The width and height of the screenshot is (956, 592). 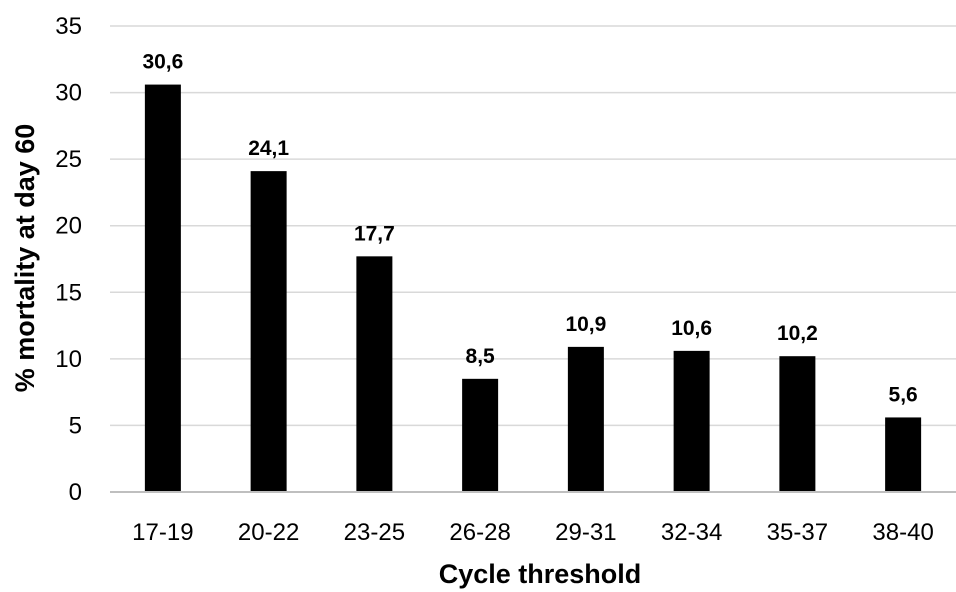 What do you see at coordinates (68, 259) in the screenshot?
I see `y-axis-tick-labels: 0 5 10 15 20 25 30 35` at bounding box center [68, 259].